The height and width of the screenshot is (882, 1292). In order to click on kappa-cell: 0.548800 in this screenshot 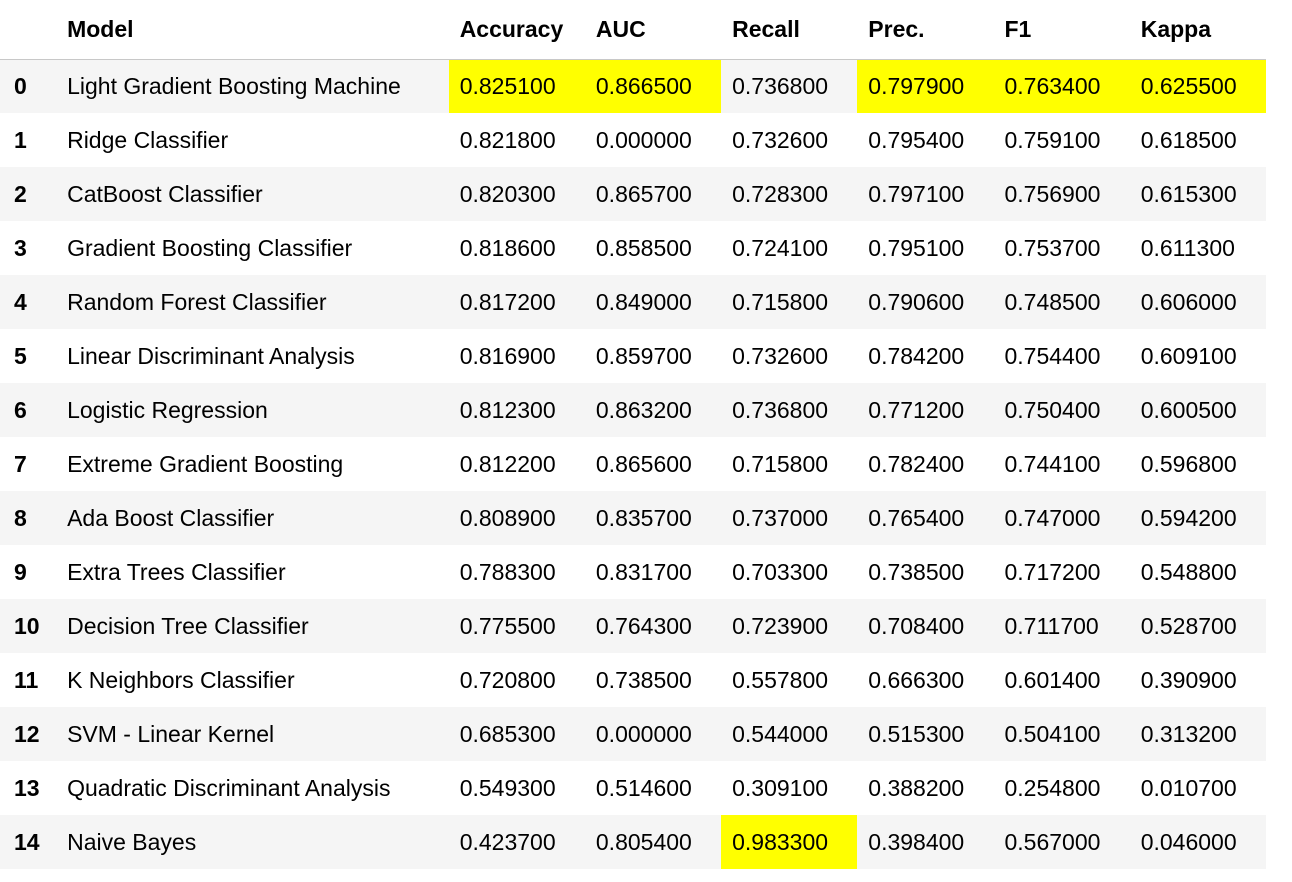, I will do `click(1188, 571)`.